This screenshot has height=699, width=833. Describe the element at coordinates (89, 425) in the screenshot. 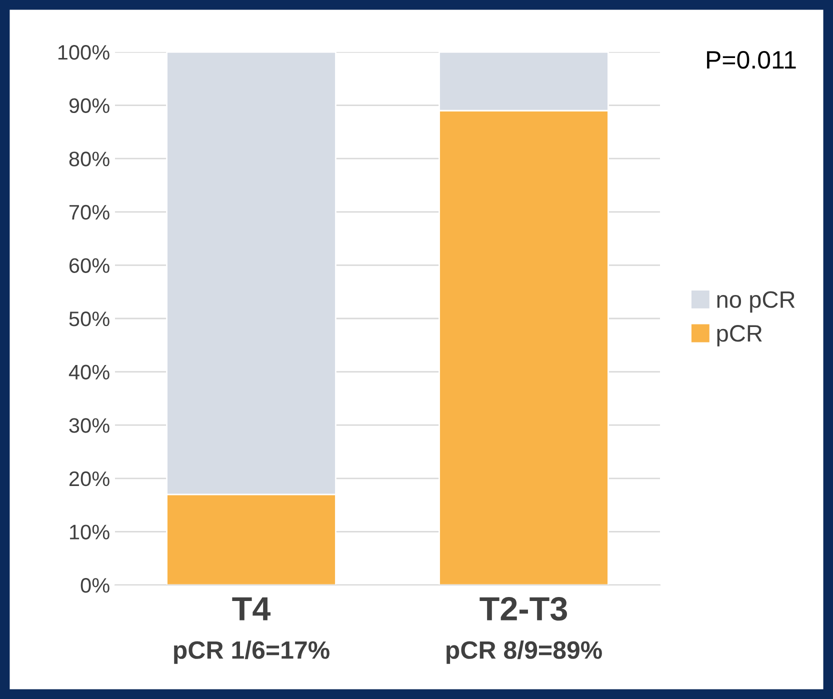

I see `y-tick-label: 30%` at that location.